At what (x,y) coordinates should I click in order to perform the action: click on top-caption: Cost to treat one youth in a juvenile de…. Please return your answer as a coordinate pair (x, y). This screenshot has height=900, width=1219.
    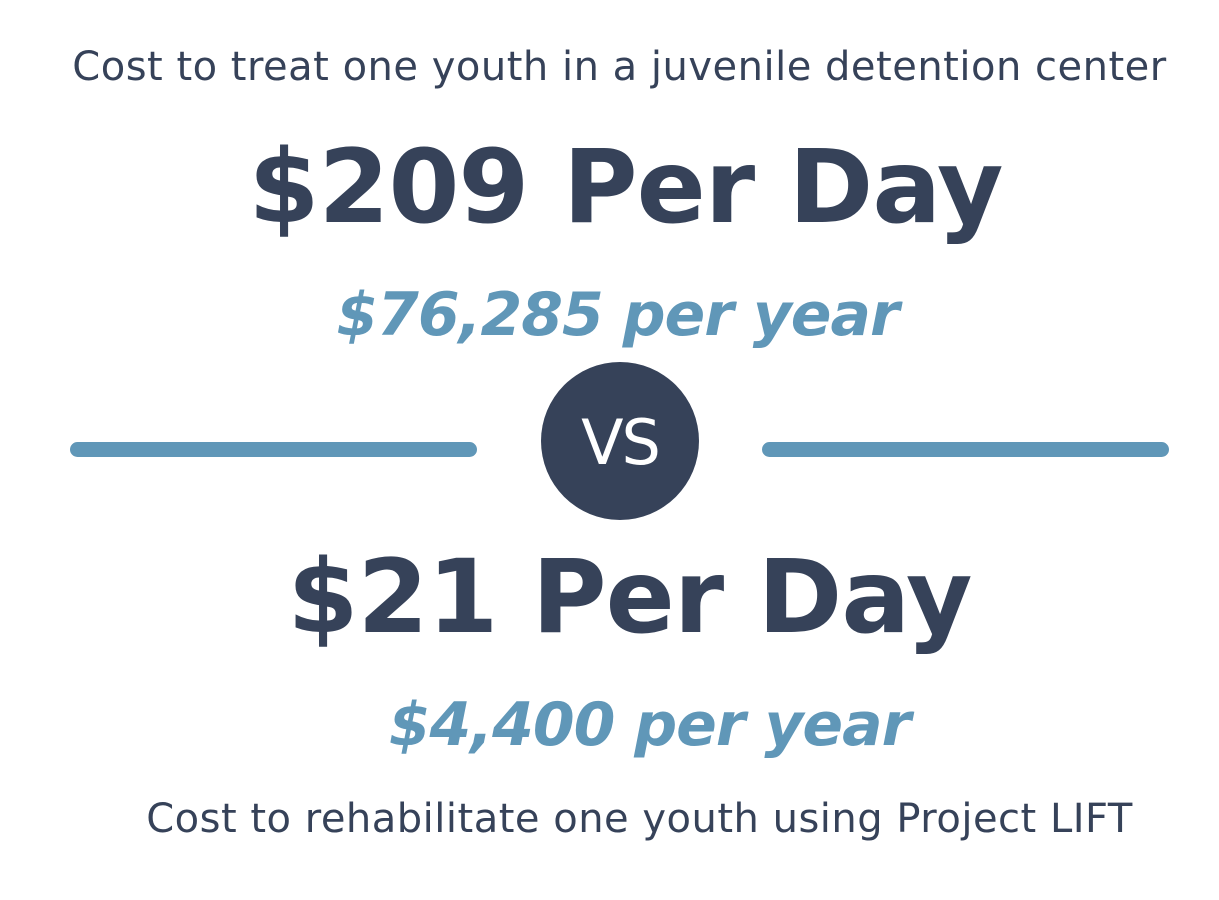
    Looking at the image, I should click on (619, 67).